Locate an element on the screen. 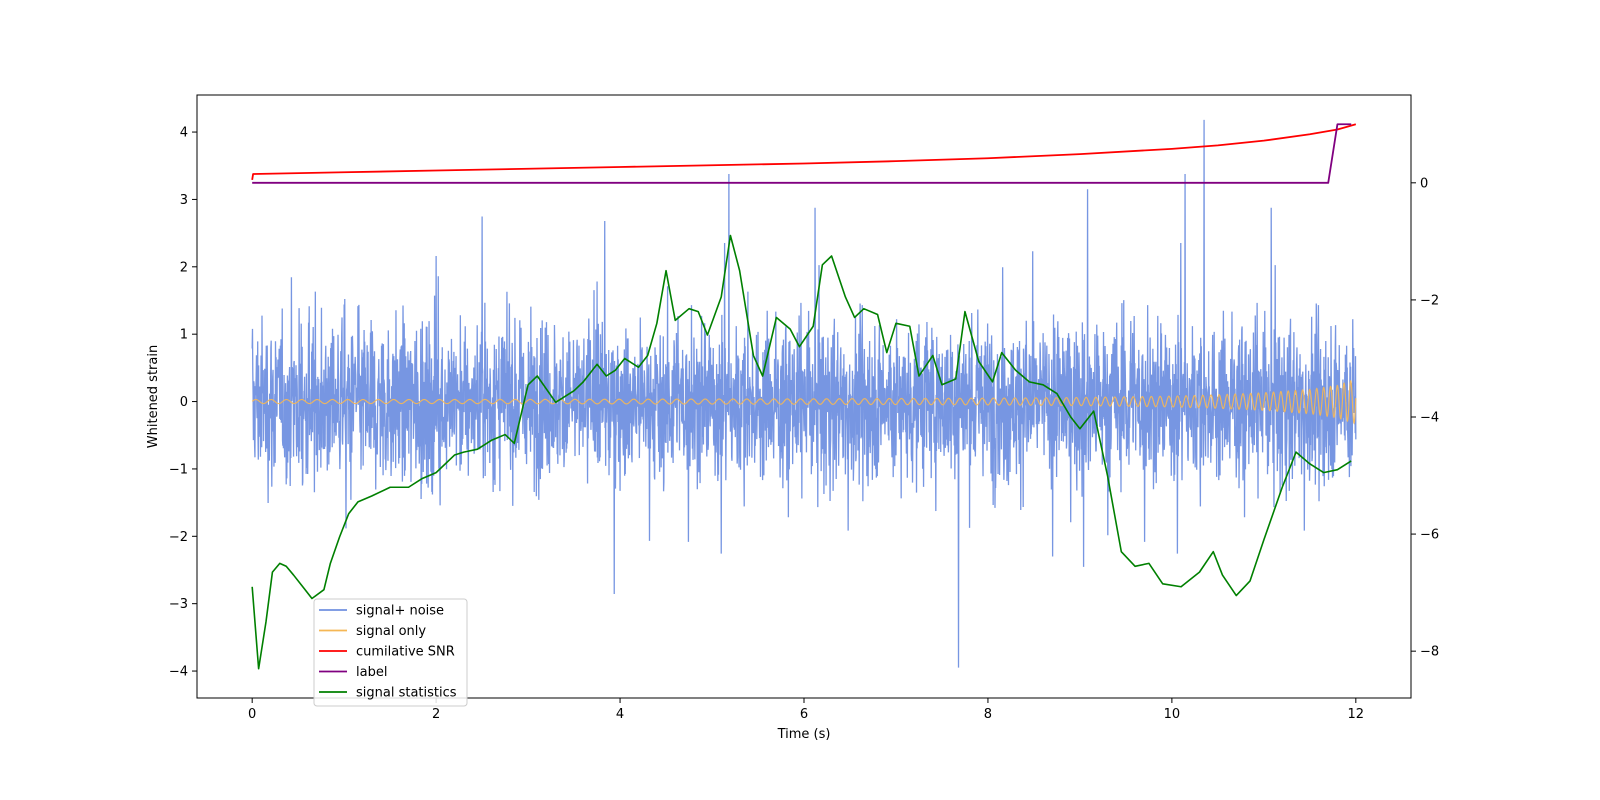  y-tick-label: −2 is located at coordinates (178, 537).